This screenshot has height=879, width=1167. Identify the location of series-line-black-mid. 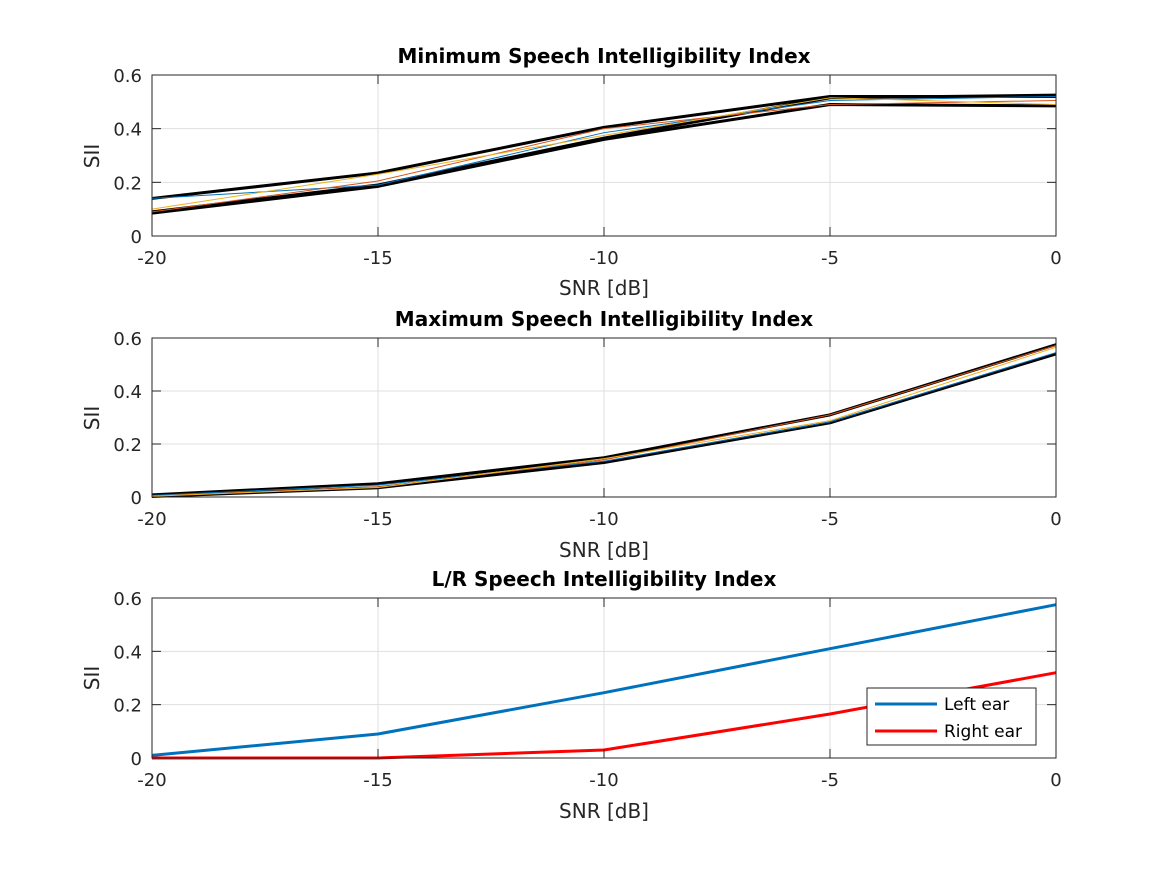
(604, 153).